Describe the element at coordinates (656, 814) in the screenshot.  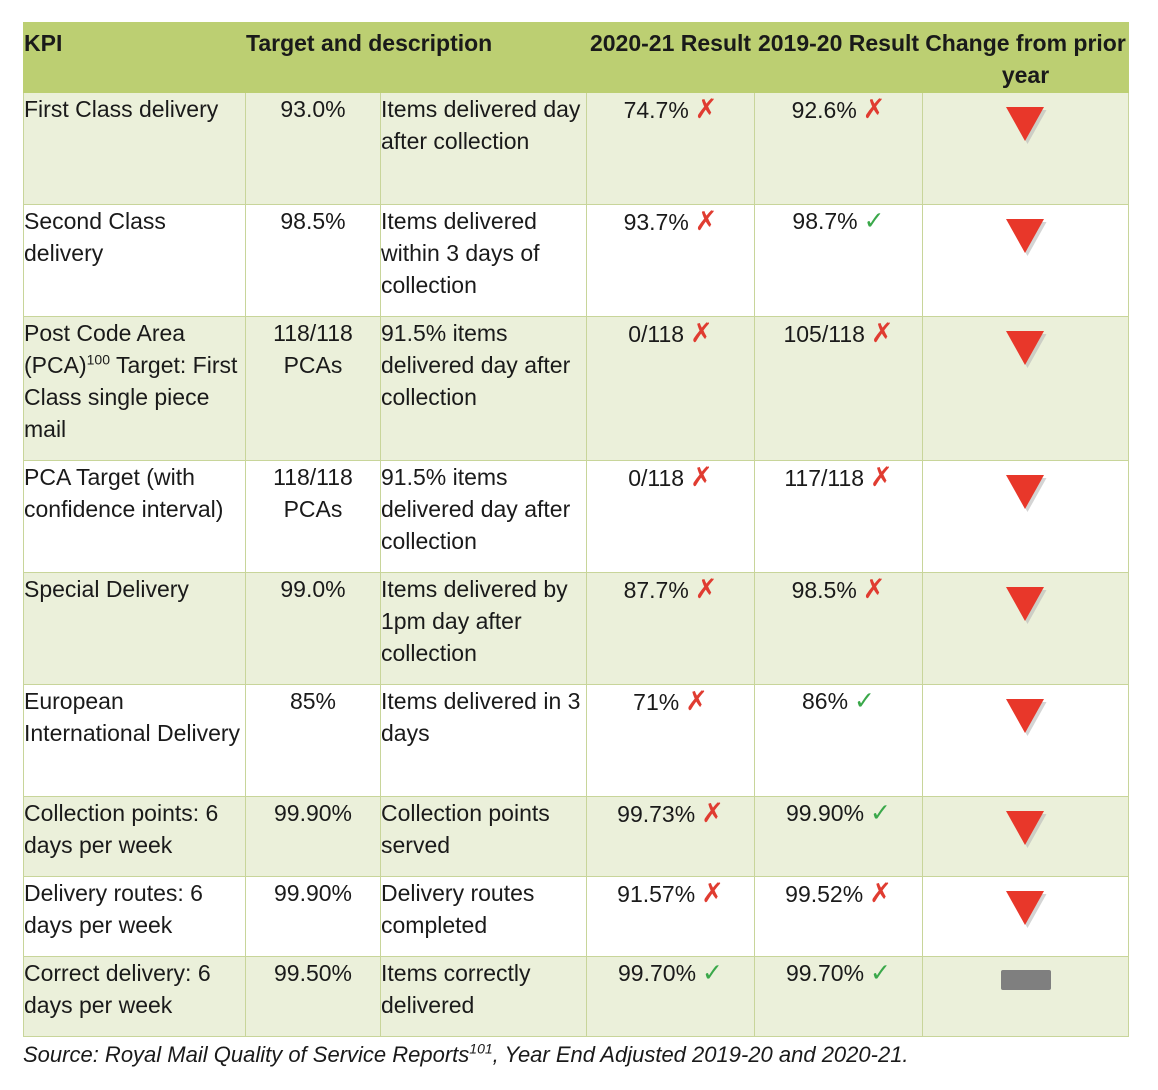
I see `result-value: 99.73%` at that location.